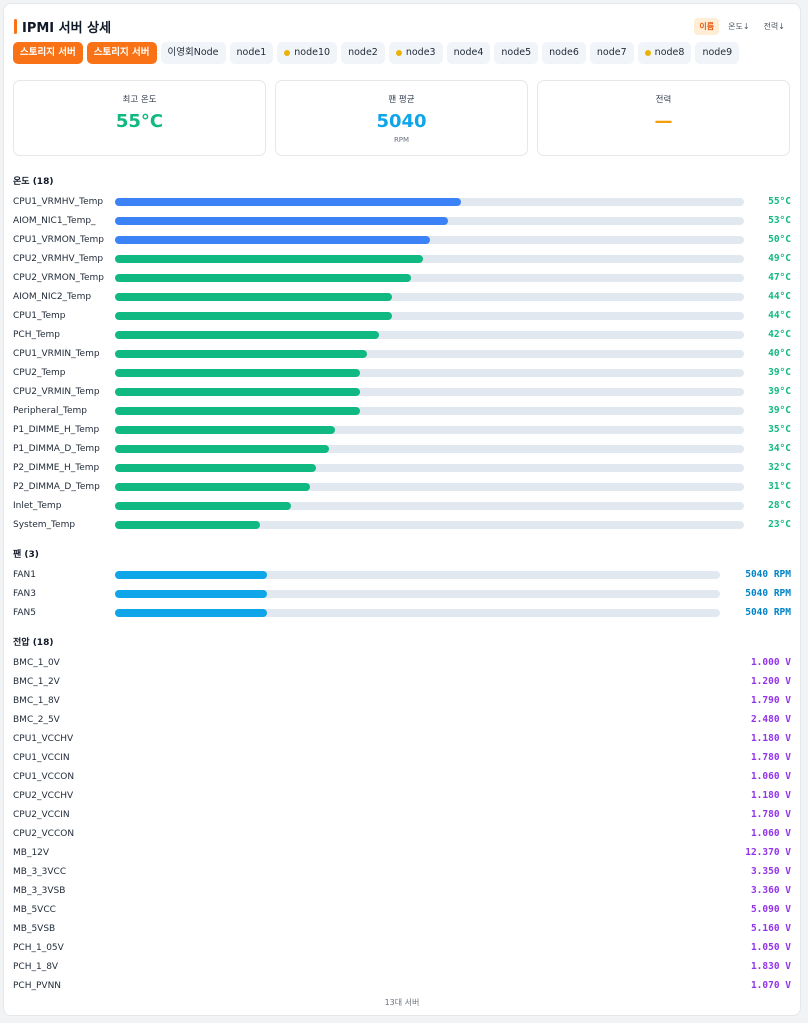  Describe the element at coordinates (307, 53) in the screenshot. I see `server-tab: node10` at that location.